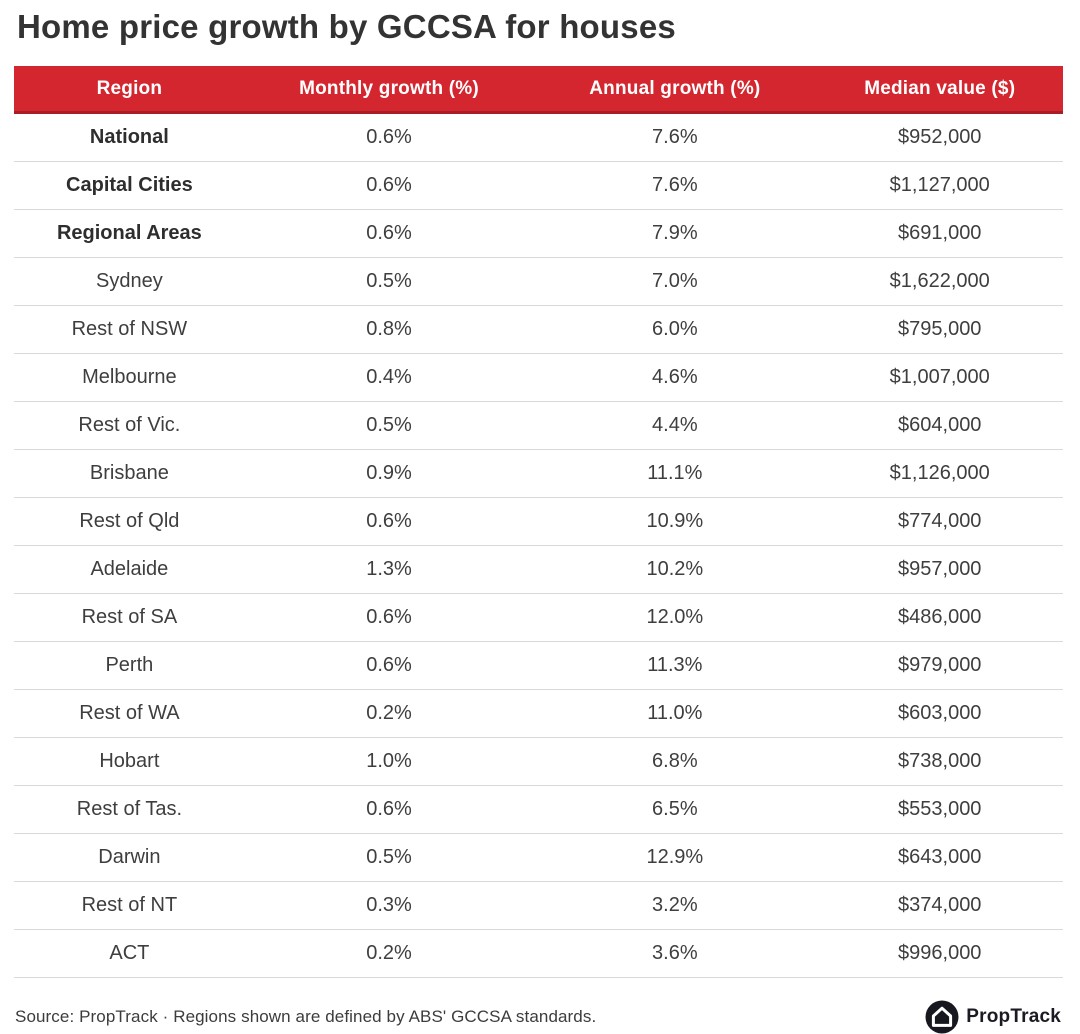  I want to click on table-row: Rest of Tas. 0.6% 6.5% $553,000, so click(538, 809).